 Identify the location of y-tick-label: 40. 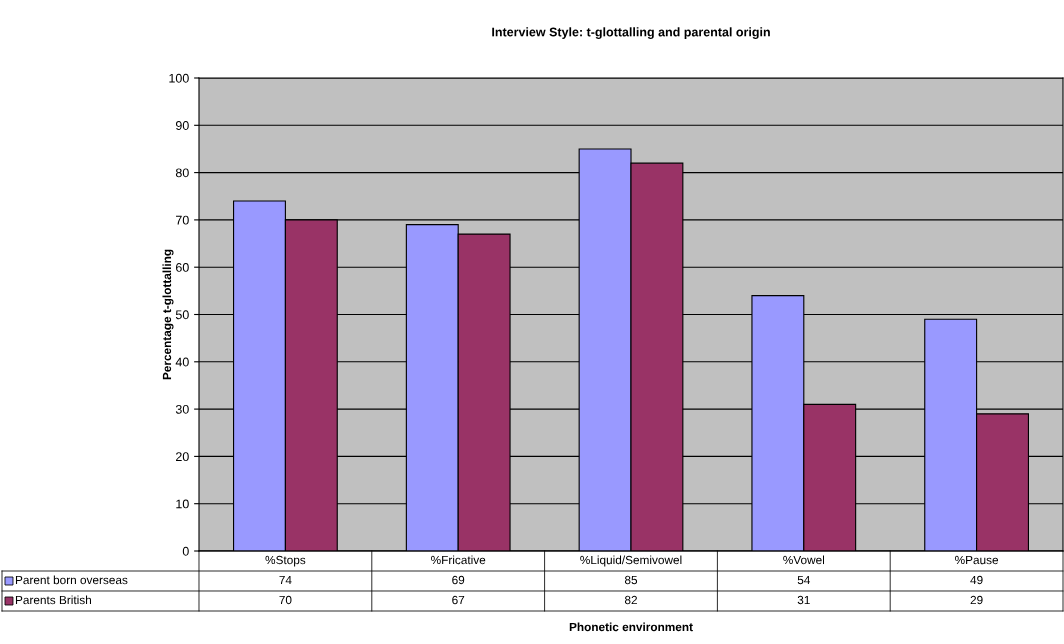
(182, 362).